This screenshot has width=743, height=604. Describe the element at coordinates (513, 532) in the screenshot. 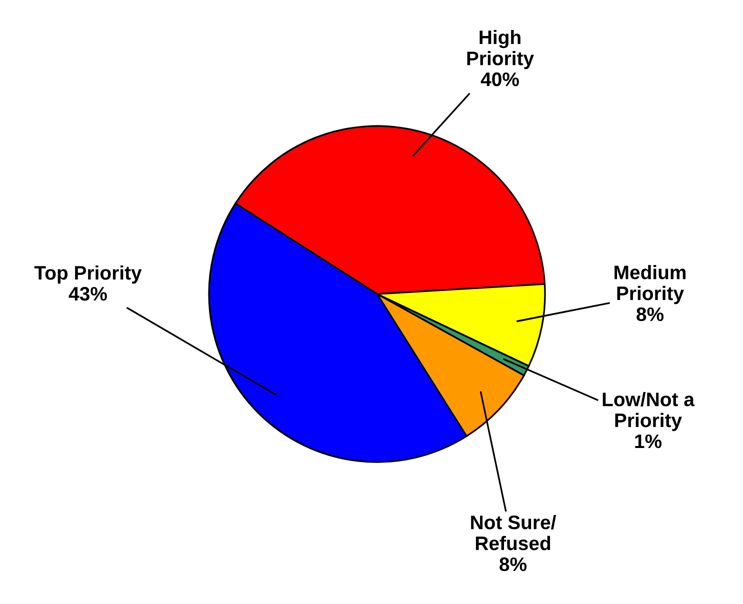

I see `slice-label: Not Sure/ Refused` at that location.